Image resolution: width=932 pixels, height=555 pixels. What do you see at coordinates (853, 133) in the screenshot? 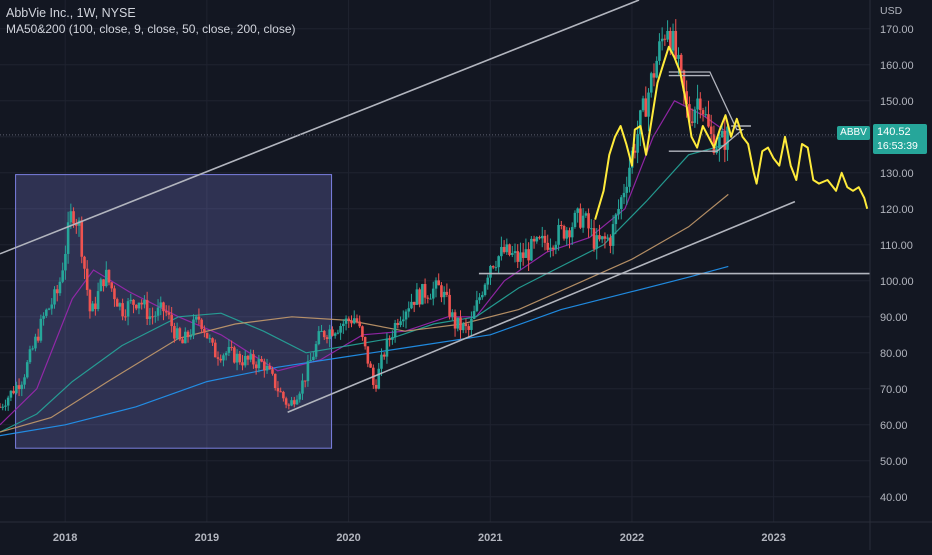
I see `symbol-badge: ABBV` at bounding box center [853, 133].